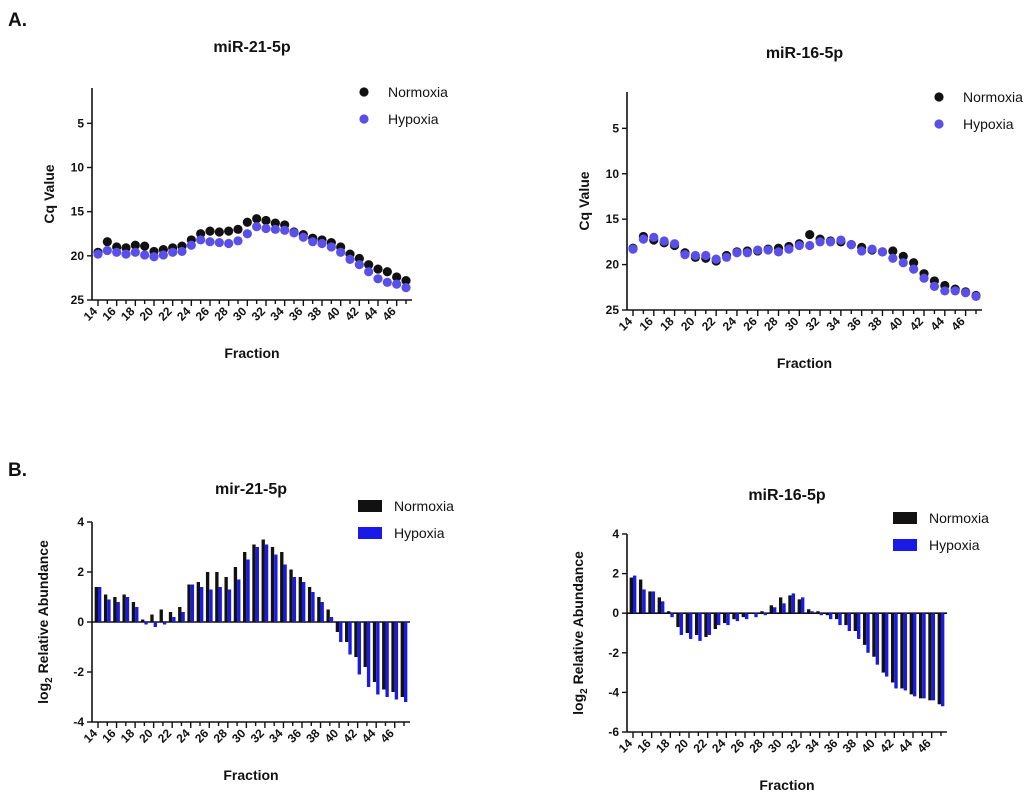  Describe the element at coordinates (613, 174) in the screenshot. I see `y-tick-label: 10` at that location.